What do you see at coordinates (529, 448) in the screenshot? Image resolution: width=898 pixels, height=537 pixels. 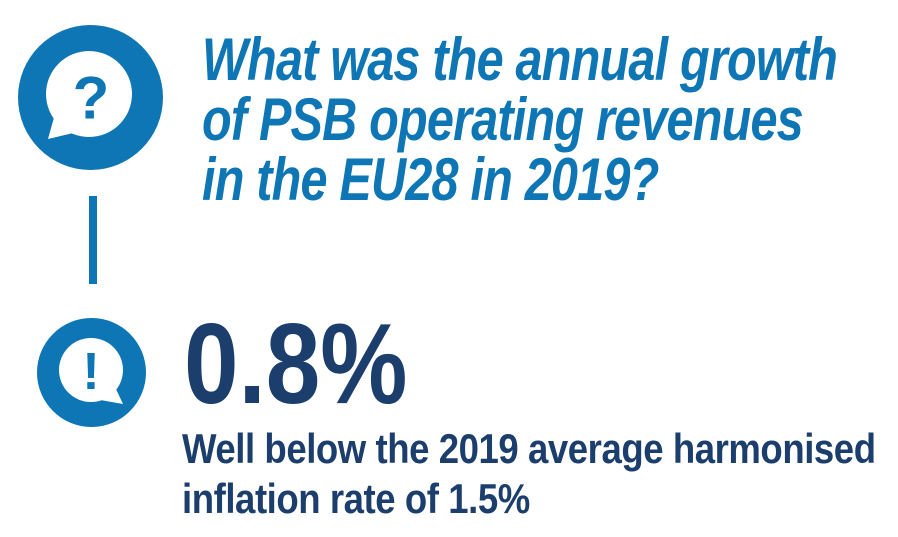 I see `answer-description-line: Well below the 2019 average harmonised` at bounding box center [529, 448].